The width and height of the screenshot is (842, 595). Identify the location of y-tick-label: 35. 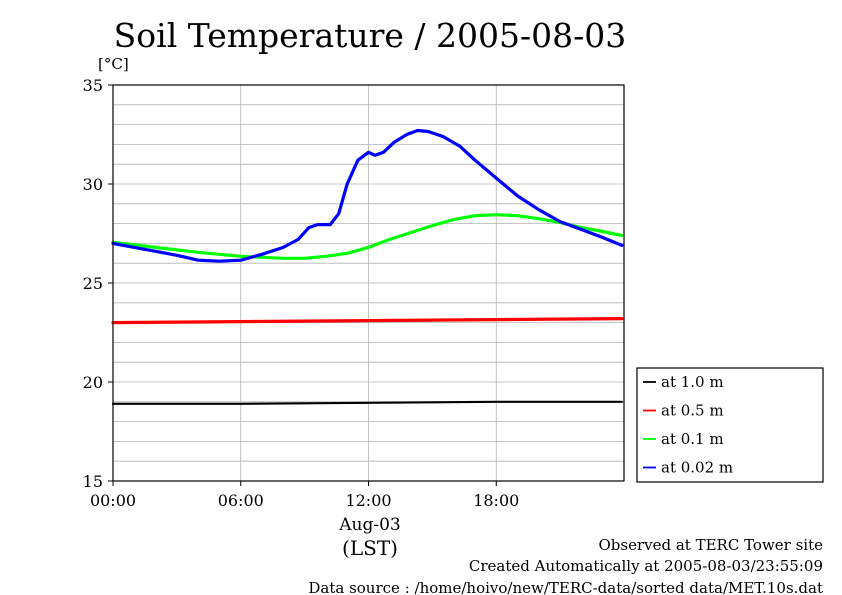
(93, 85).